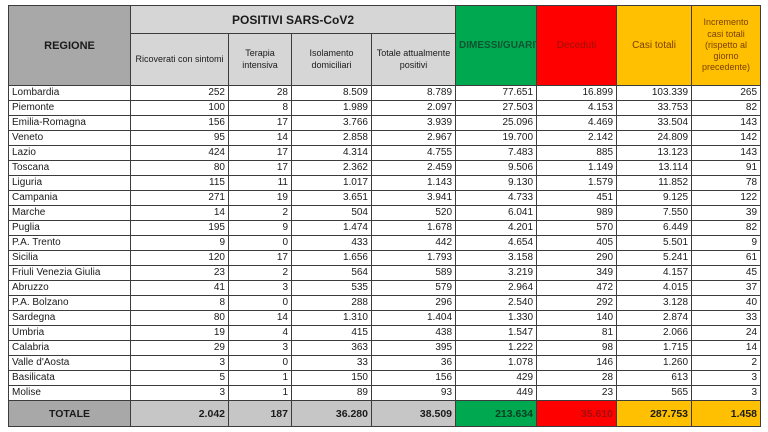 Image resolution: width=768 pixels, height=432 pixels. What do you see at coordinates (726, 123) in the screenshot?
I see `value-cell: 143` at bounding box center [726, 123].